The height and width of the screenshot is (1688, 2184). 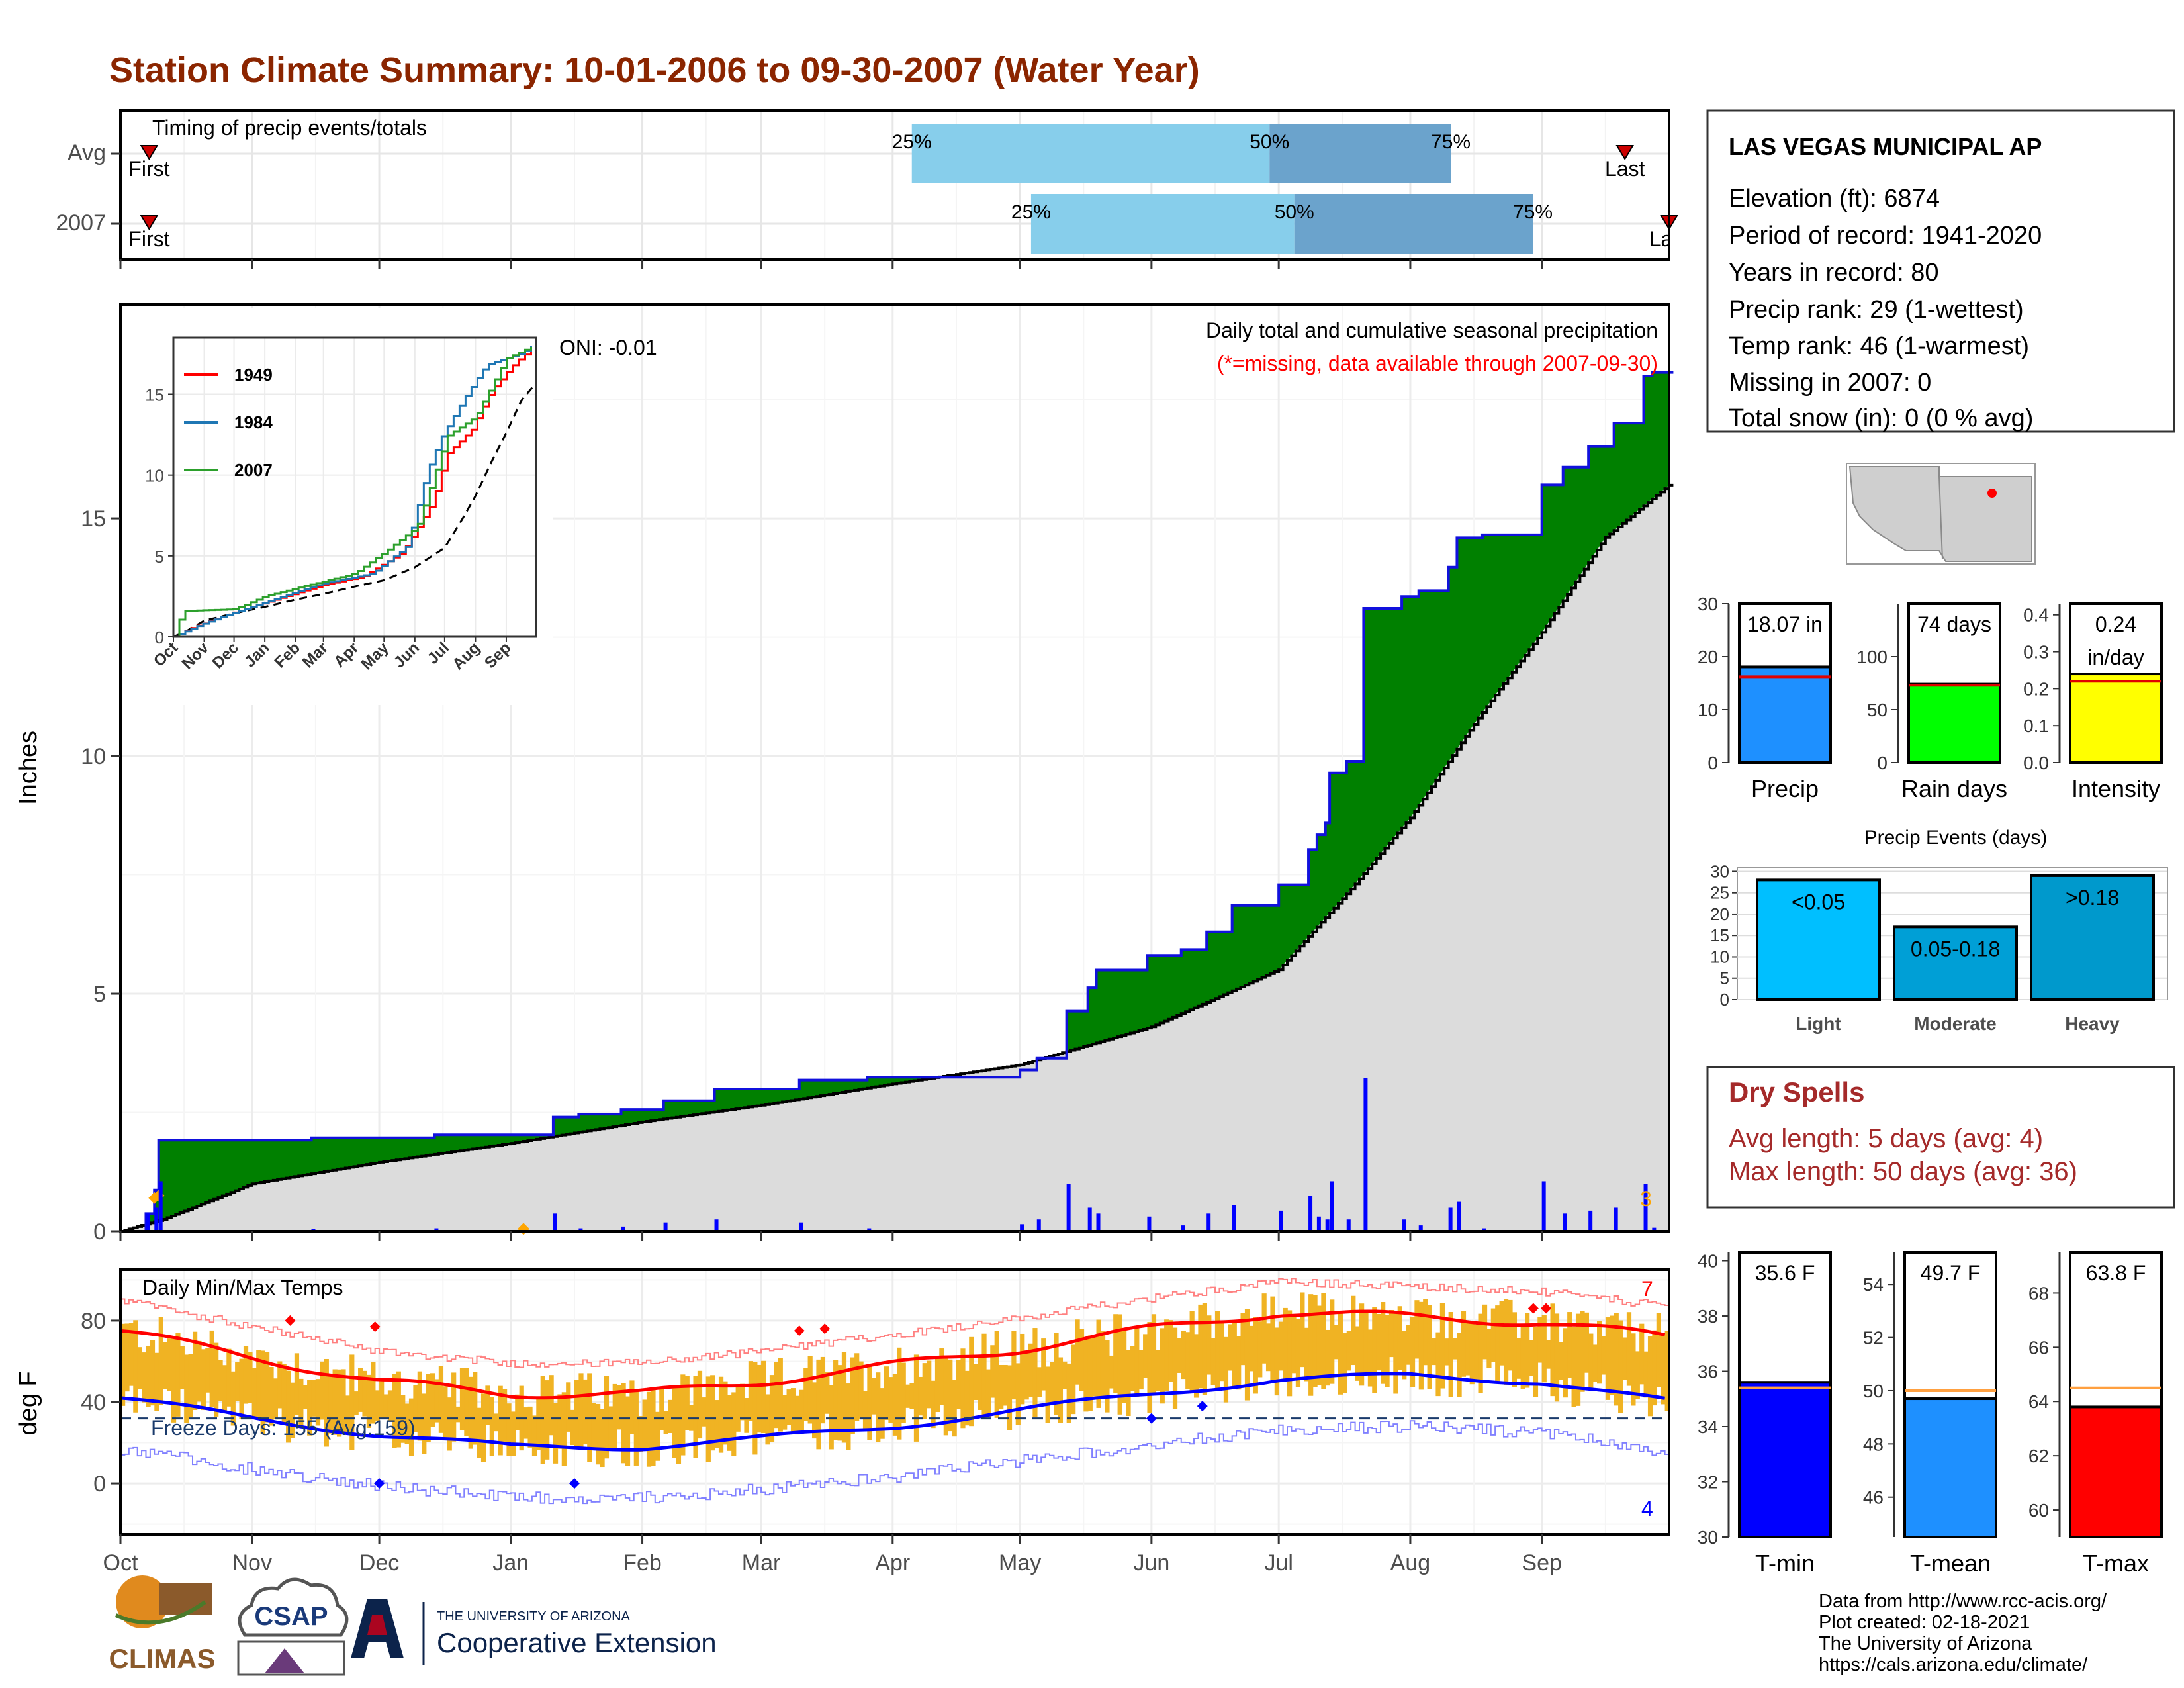 I want to click on timing-label-25: 25%, so click(x=1031, y=212).